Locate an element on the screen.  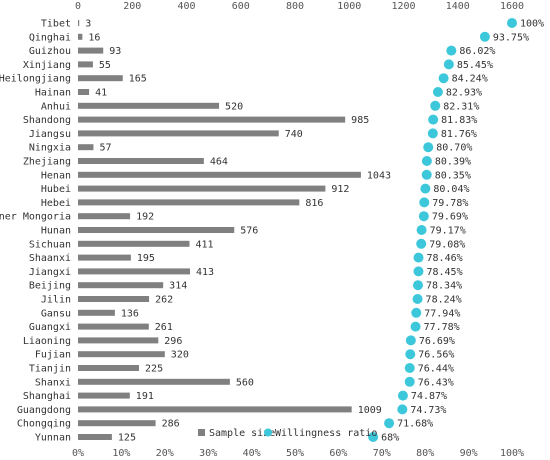
category-label: Chongqing is located at coordinates (44, 424).